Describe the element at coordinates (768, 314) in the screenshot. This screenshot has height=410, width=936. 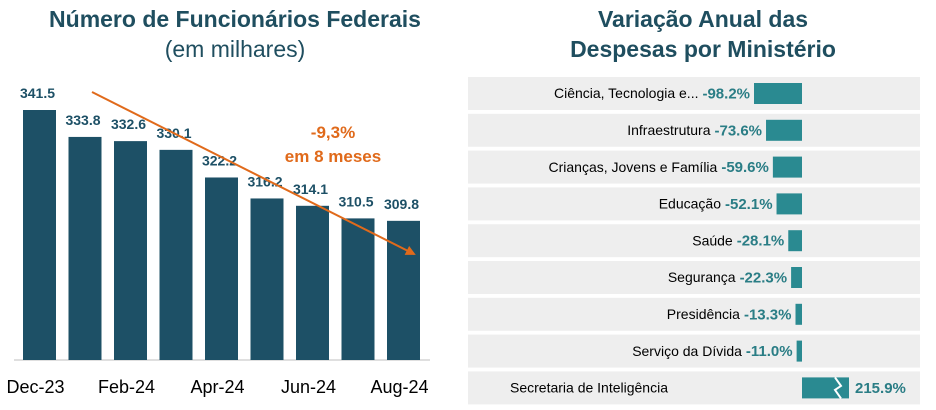
I see `bar-value-label: -13.3%` at that location.